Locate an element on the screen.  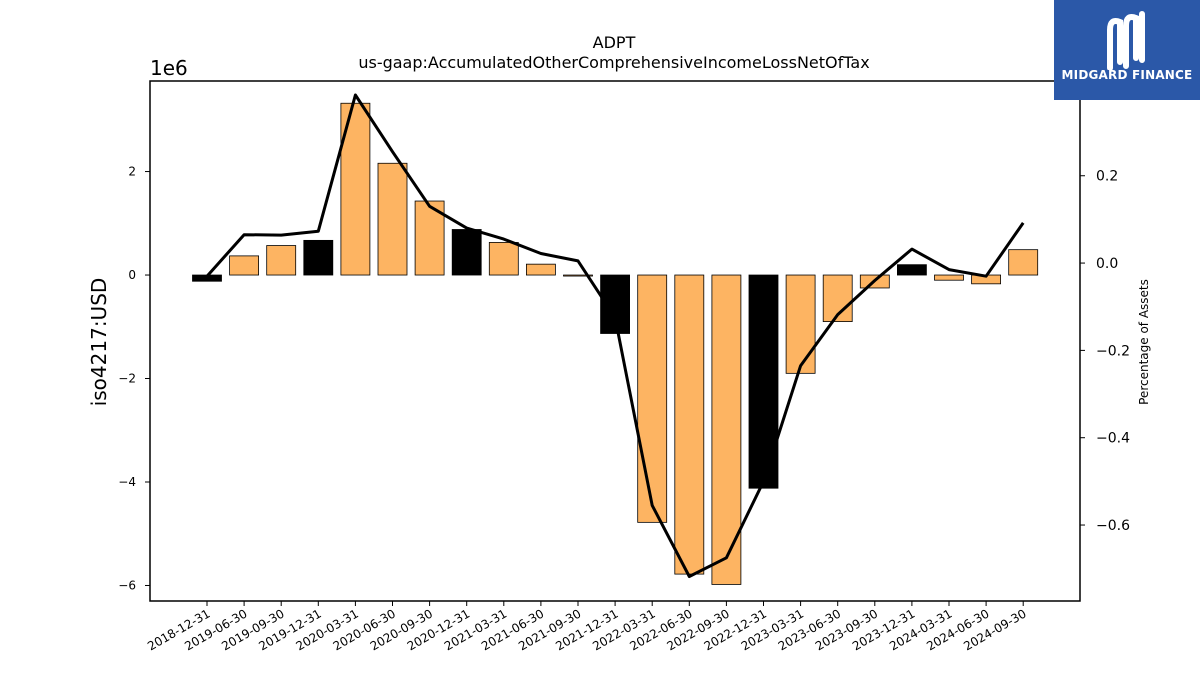
y-tick-label: −6 is located at coordinates (127, 585).